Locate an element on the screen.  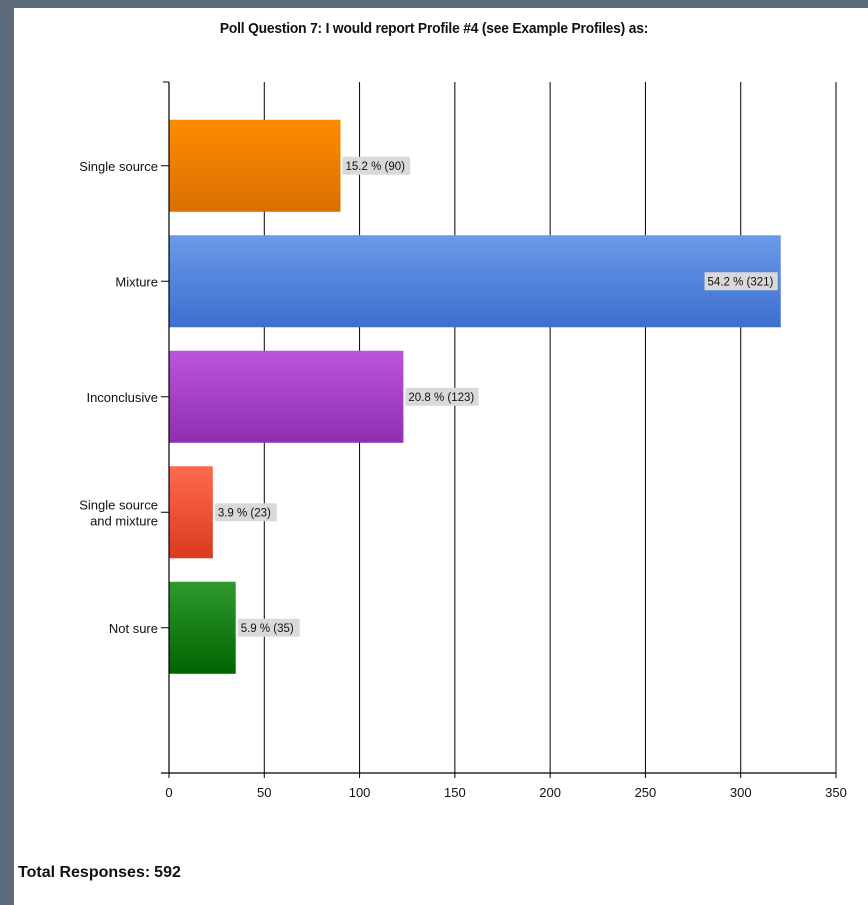
x-tick-label-250: 250 is located at coordinates (646, 792).